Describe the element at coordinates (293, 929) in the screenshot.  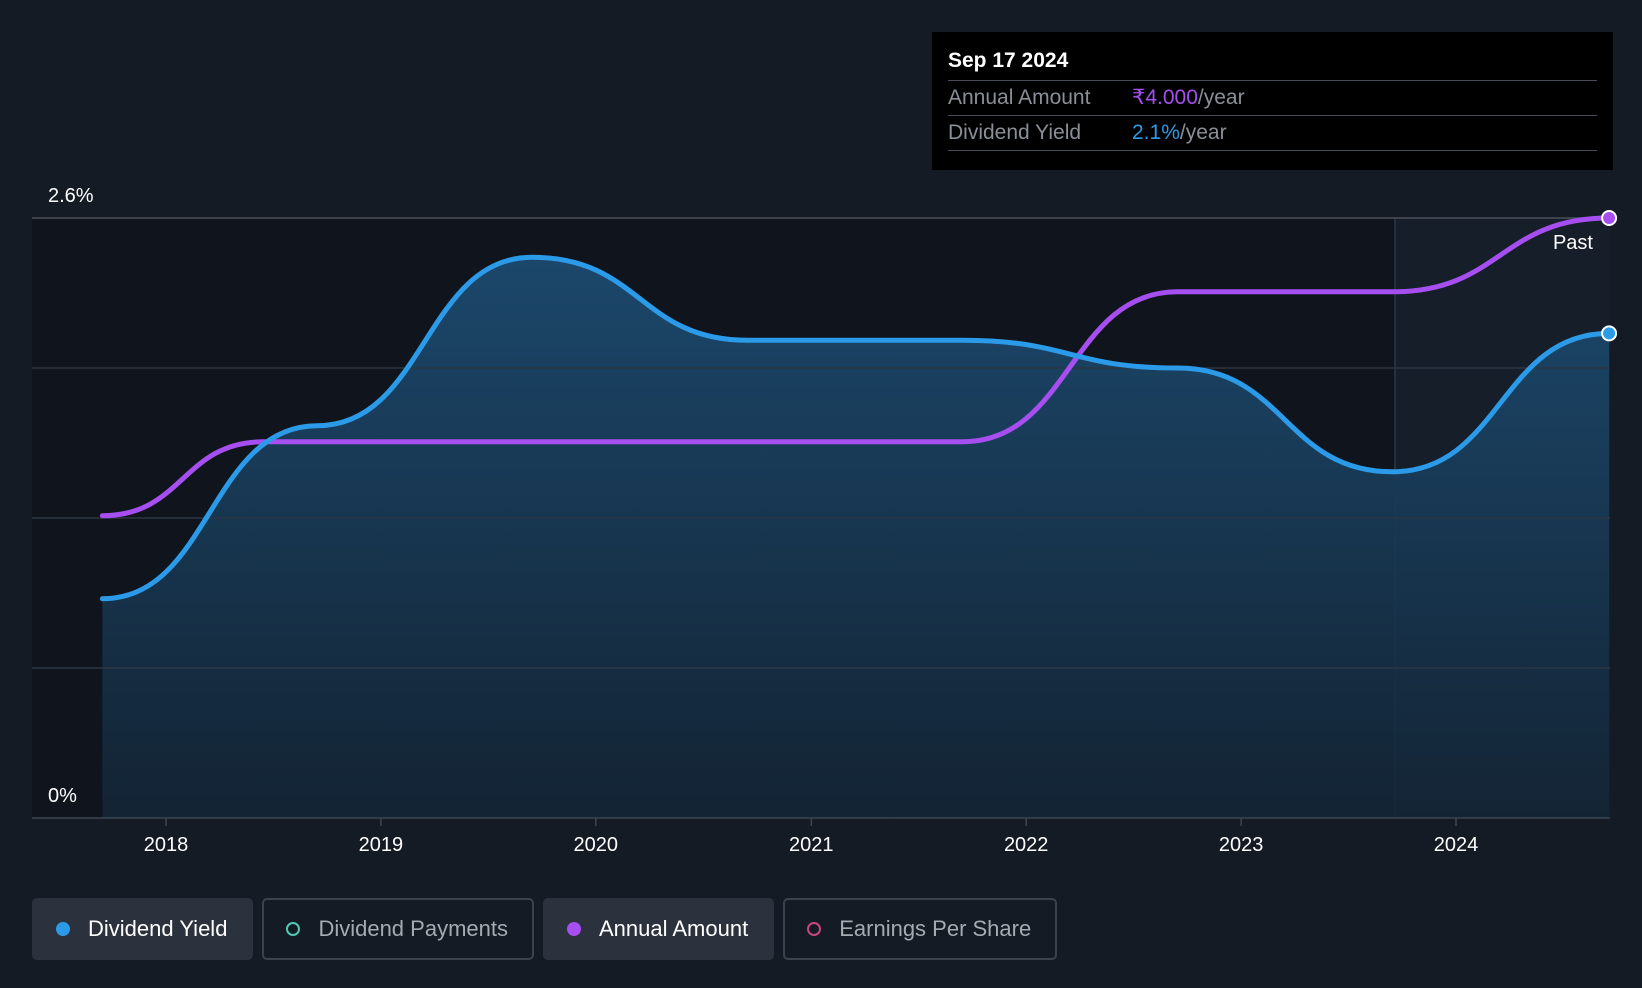
I see `dividend-payments-dot-icon` at that location.